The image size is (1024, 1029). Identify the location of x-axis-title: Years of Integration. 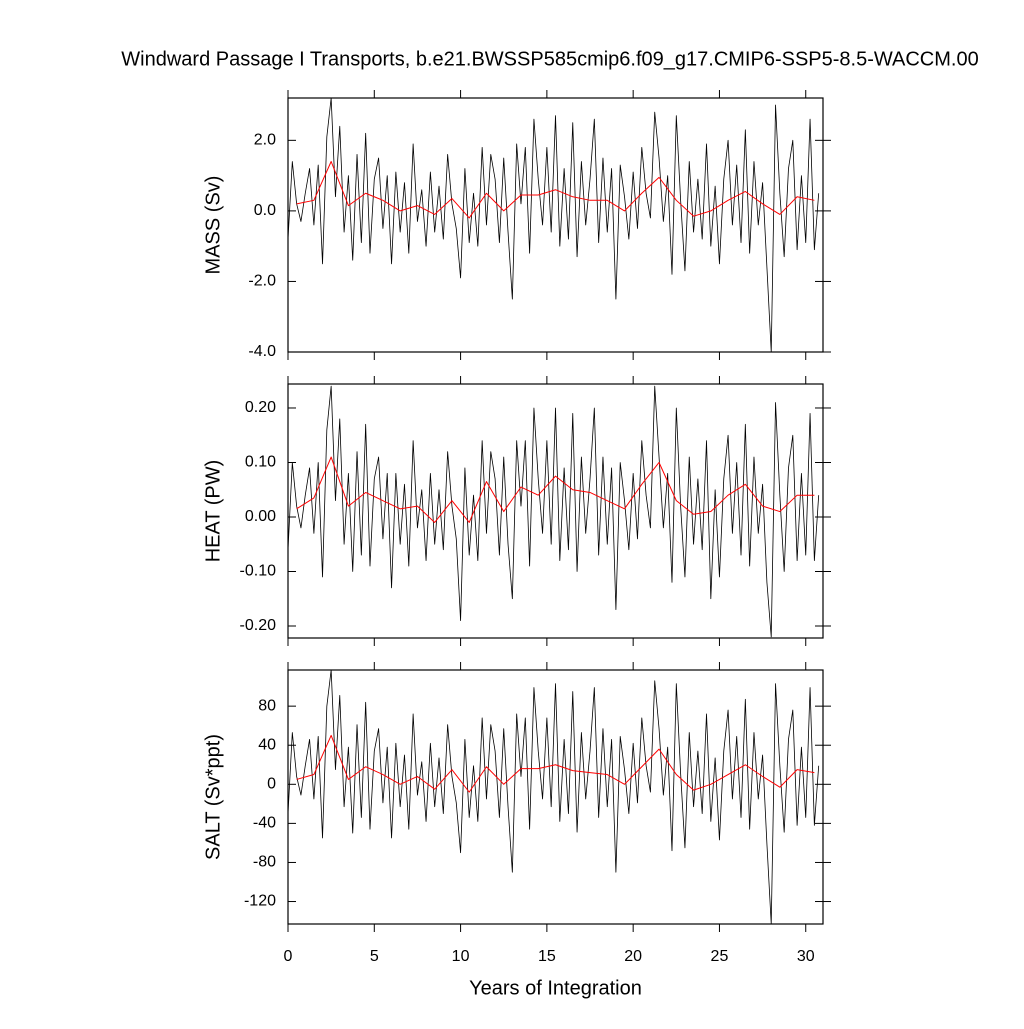
(555, 988).